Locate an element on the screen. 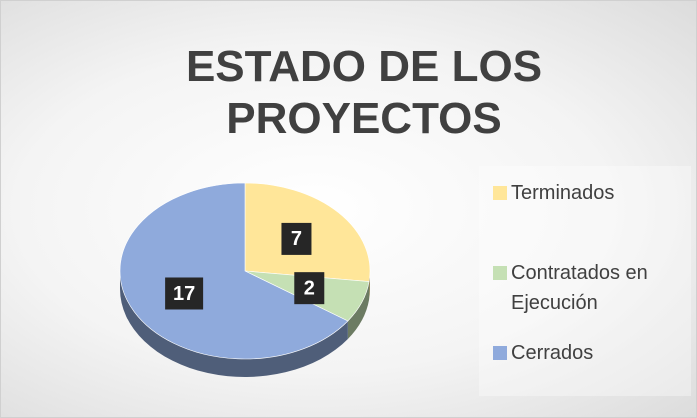 The height and width of the screenshot is (418, 697). legend-entry: Terminados is located at coordinates (588, 193).